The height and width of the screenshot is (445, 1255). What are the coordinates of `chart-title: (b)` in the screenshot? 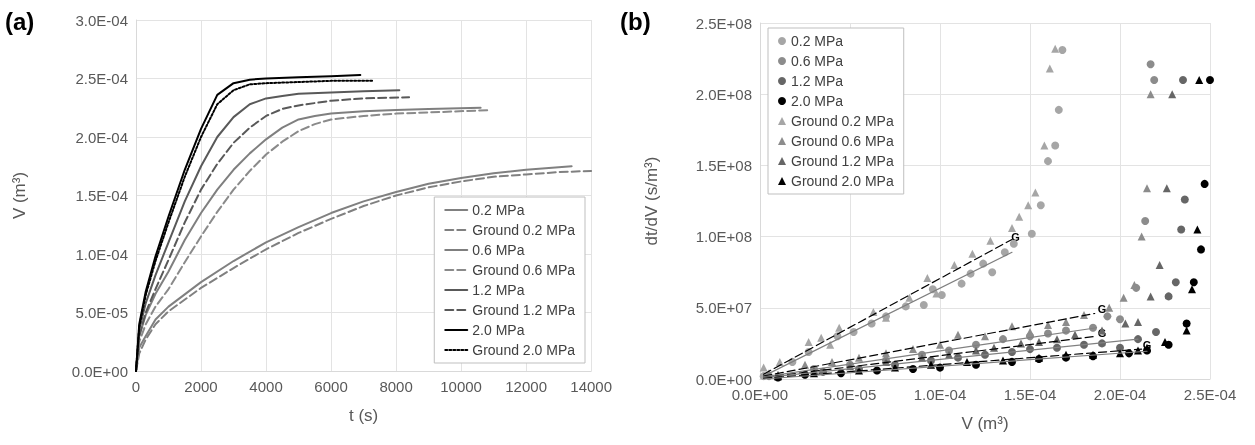 It's located at (635, 21).